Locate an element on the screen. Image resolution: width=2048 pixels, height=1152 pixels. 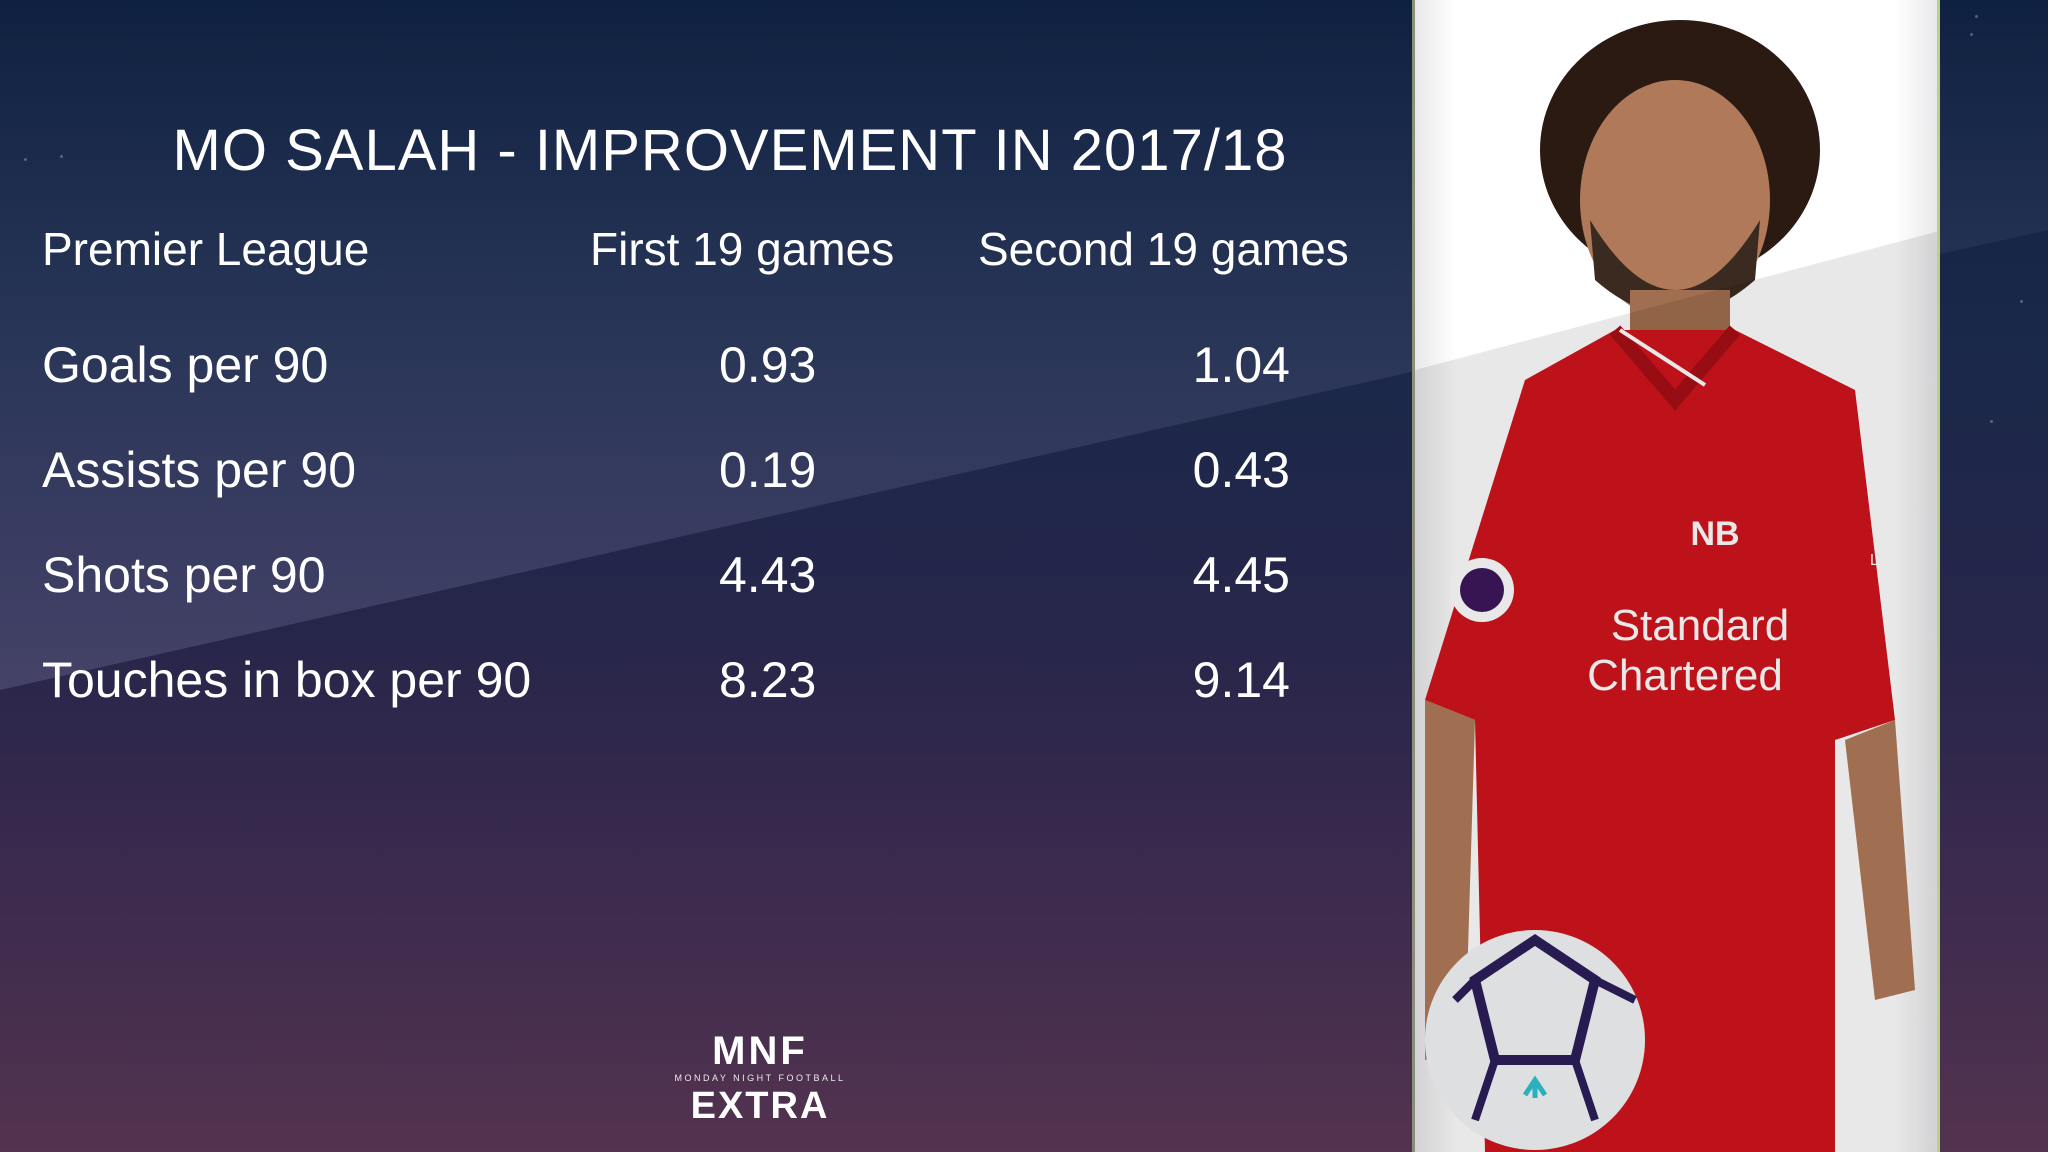
svg-text: LFC is located at coordinates (1885, 560).